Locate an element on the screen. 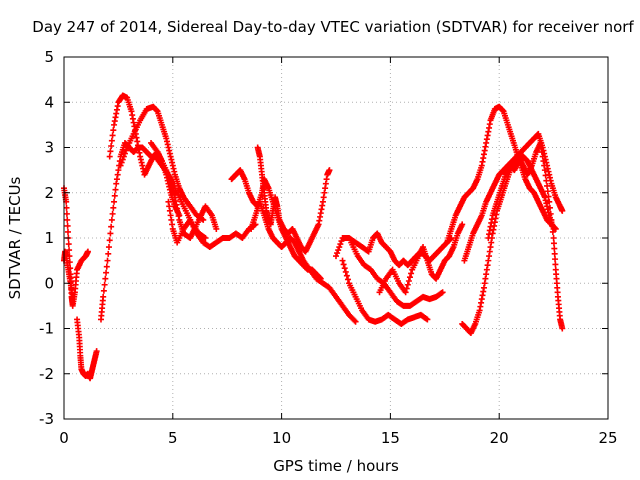 Image resolution: width=640 pixels, height=480 pixels. y-tick-label: -1 is located at coordinates (46, 329).